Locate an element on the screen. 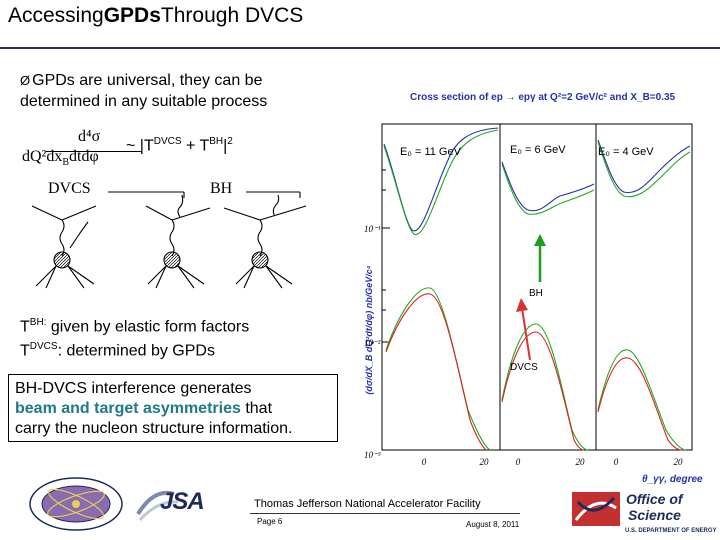 This screenshot has height=540, width=720. office-of-science-line2: Science is located at coordinates (654, 515).